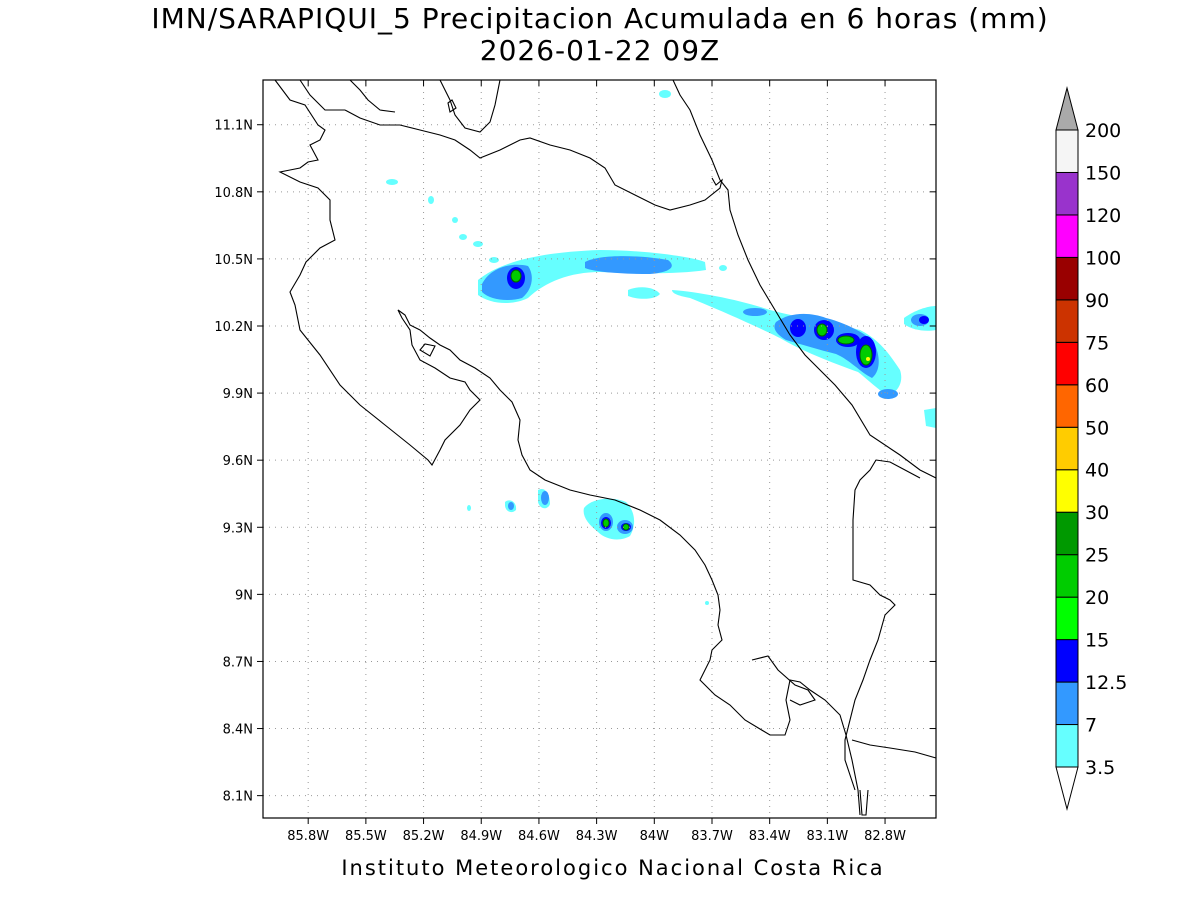 This screenshot has height=900, width=1200. I want to click on precip-speck6, so click(494, 260).